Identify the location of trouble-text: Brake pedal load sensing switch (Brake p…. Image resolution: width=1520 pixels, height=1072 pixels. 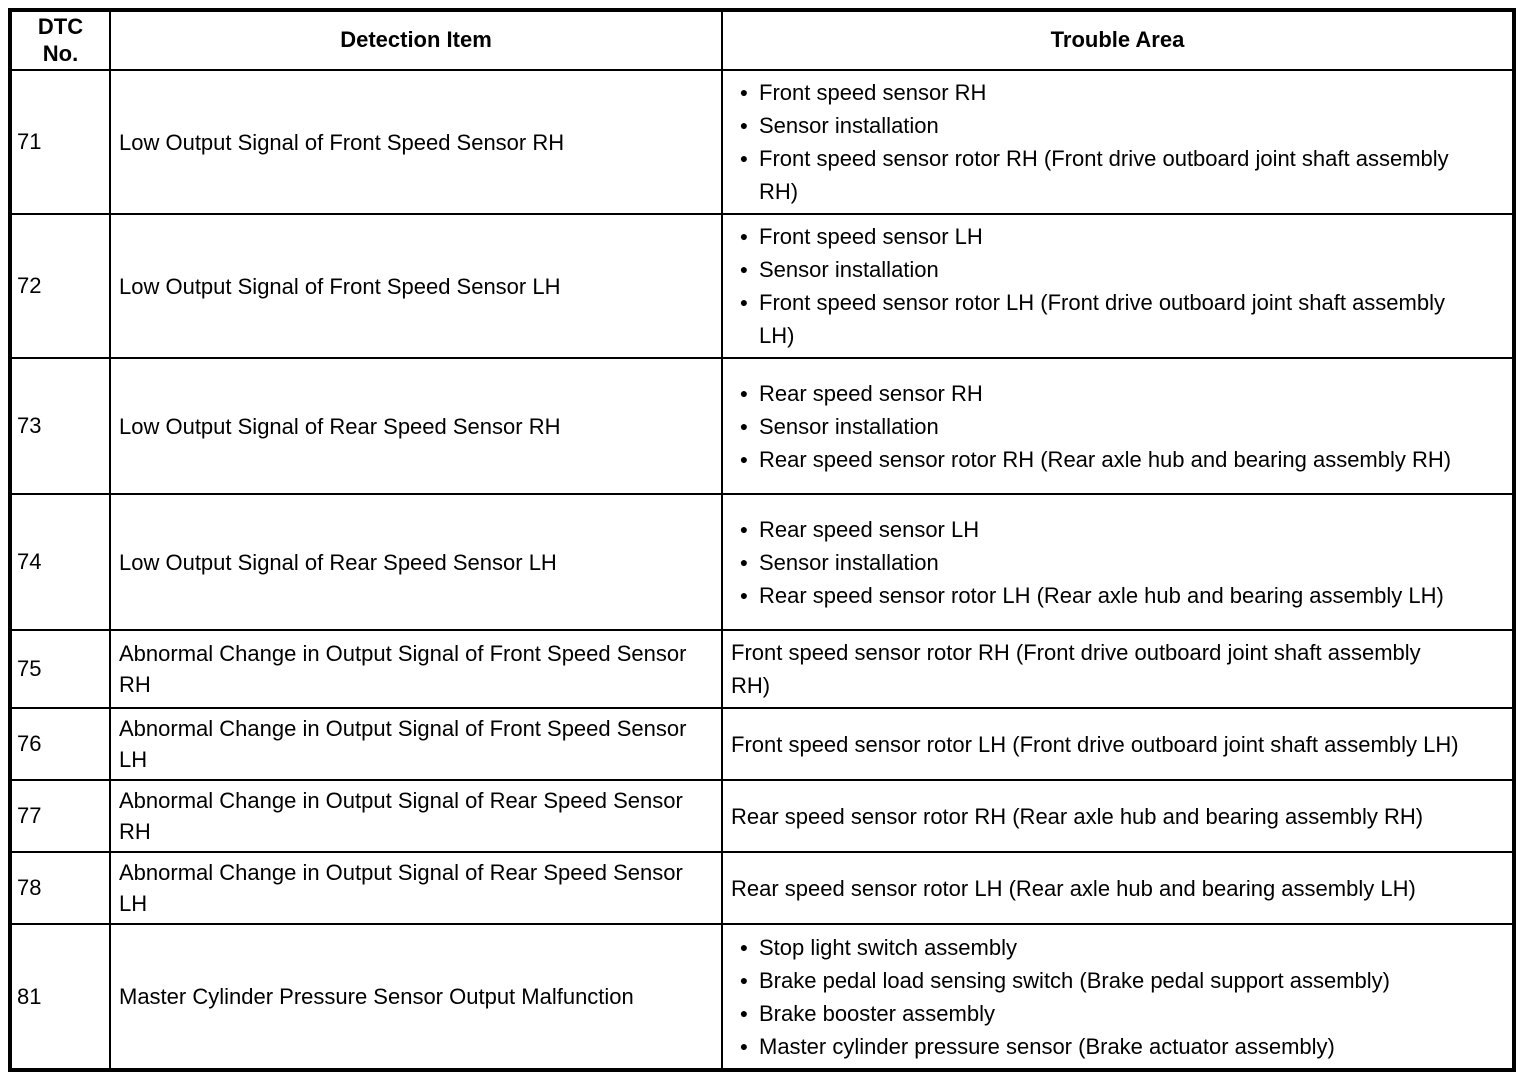
(1074, 980).